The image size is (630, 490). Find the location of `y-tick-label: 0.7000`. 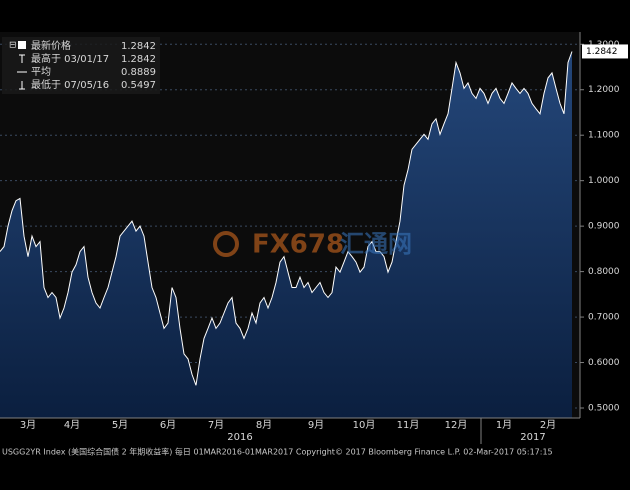

y-tick-label: 0.7000 is located at coordinates (604, 318).